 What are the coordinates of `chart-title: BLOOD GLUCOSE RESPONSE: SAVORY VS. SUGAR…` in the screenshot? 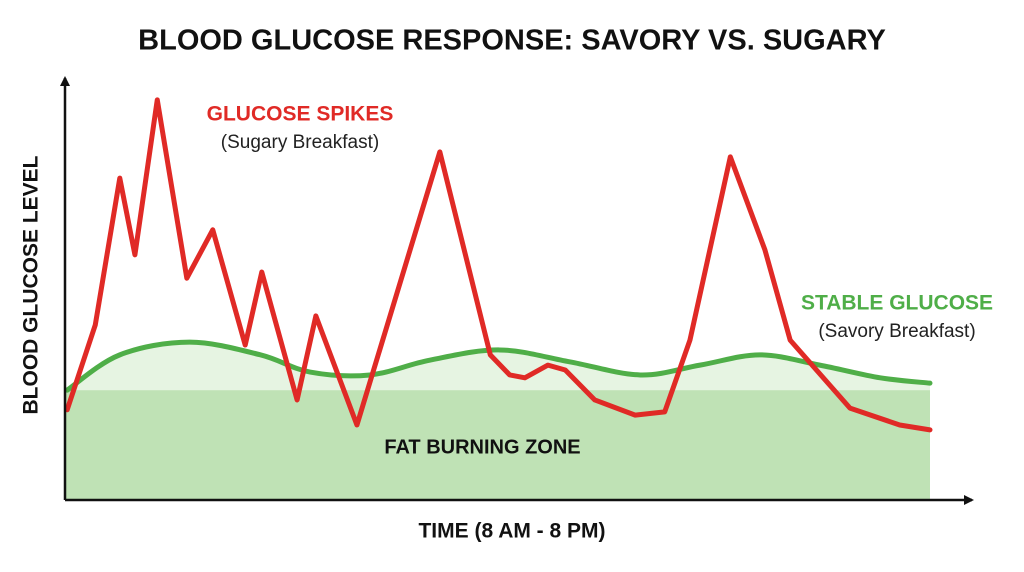 It's located at (512, 41).